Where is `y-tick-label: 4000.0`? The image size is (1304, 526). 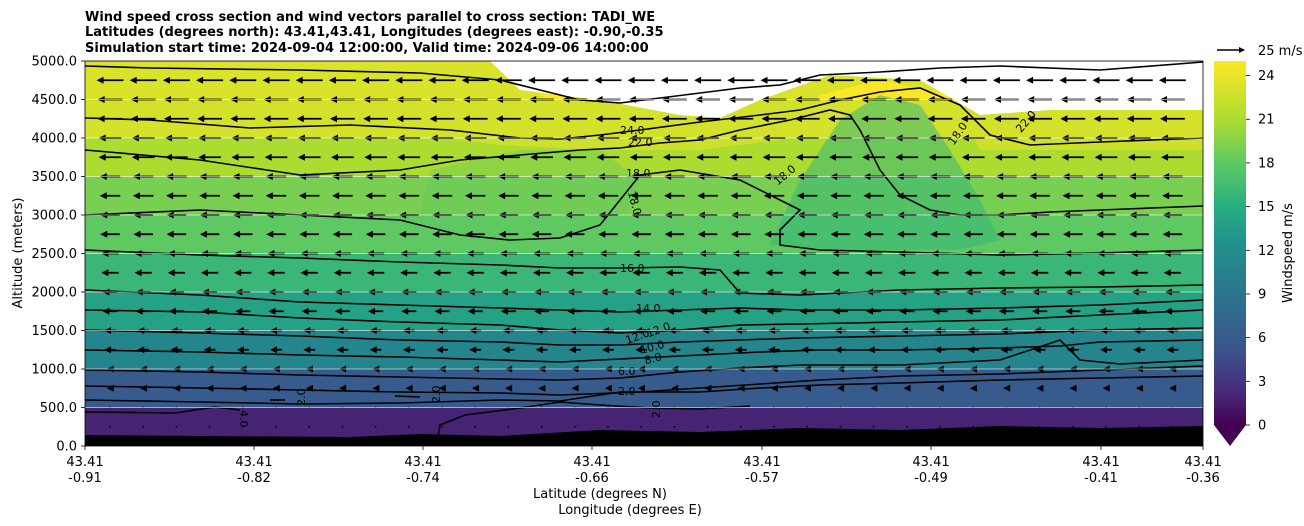 y-tick-label: 4000.0 is located at coordinates (55, 139).